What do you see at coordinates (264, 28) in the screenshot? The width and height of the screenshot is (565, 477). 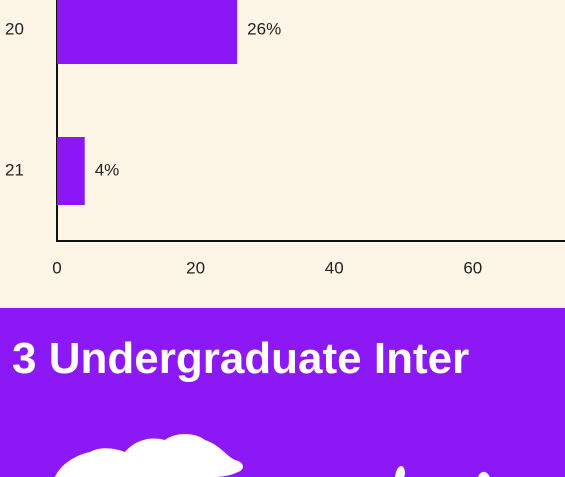 I see `bar-value-label: 26%` at bounding box center [264, 28].